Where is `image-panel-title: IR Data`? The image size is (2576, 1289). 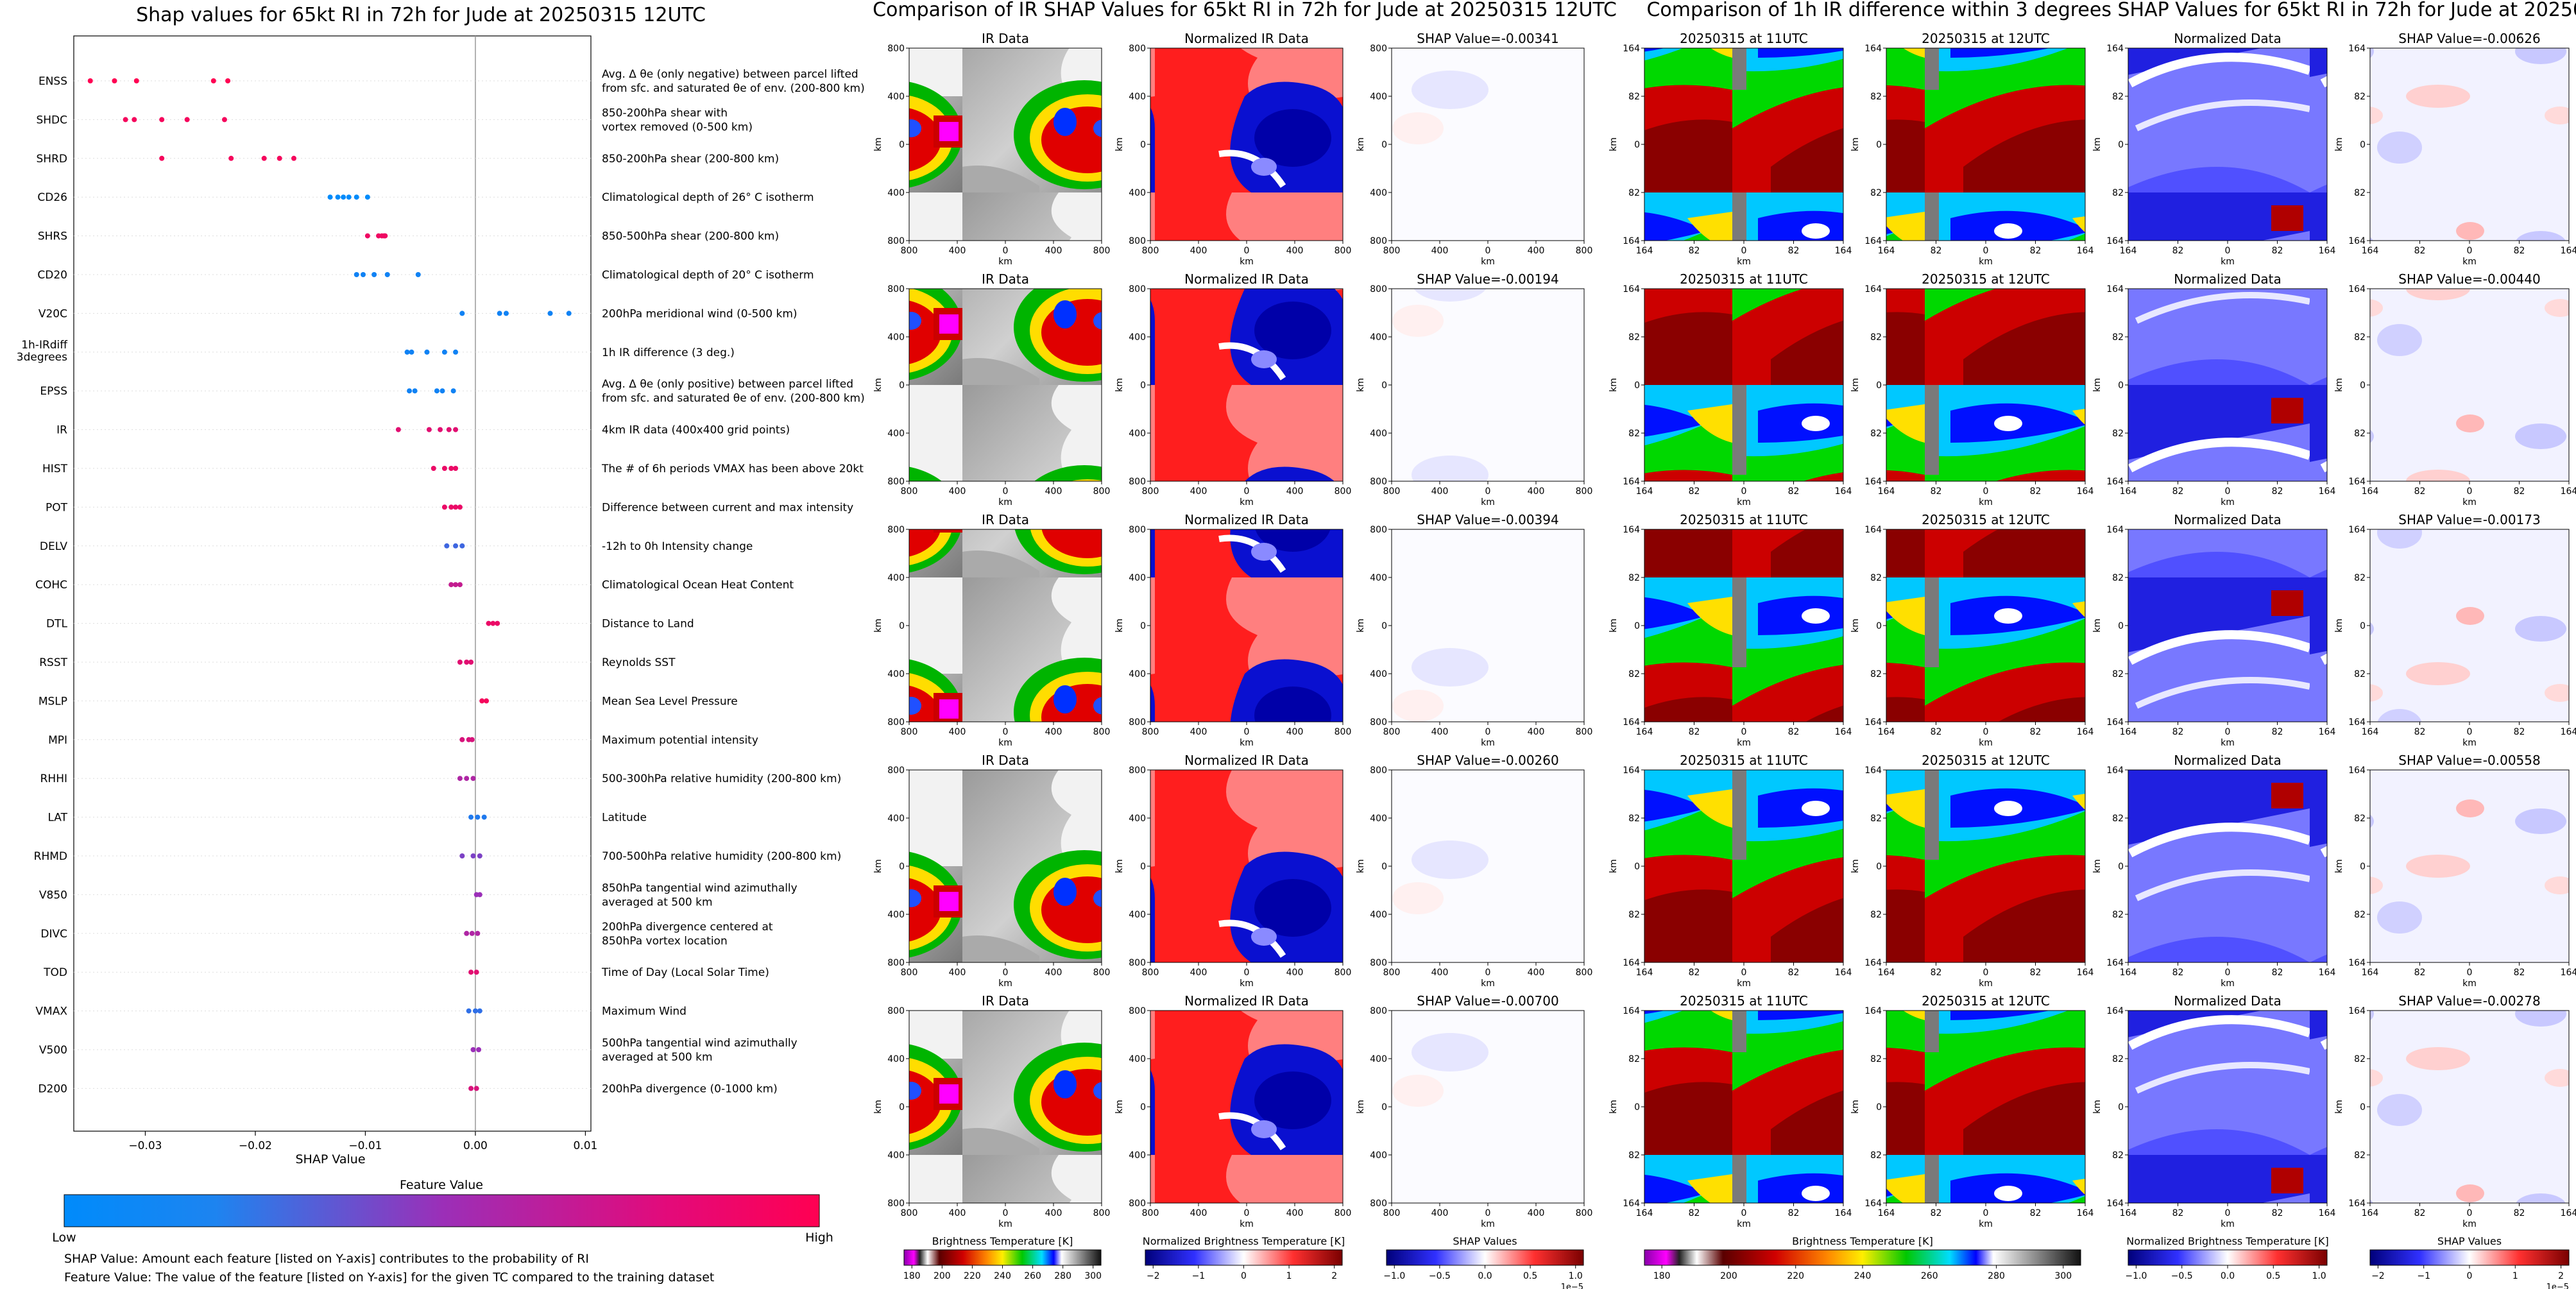
image-panel-title: IR Data is located at coordinates (1005, 1001).